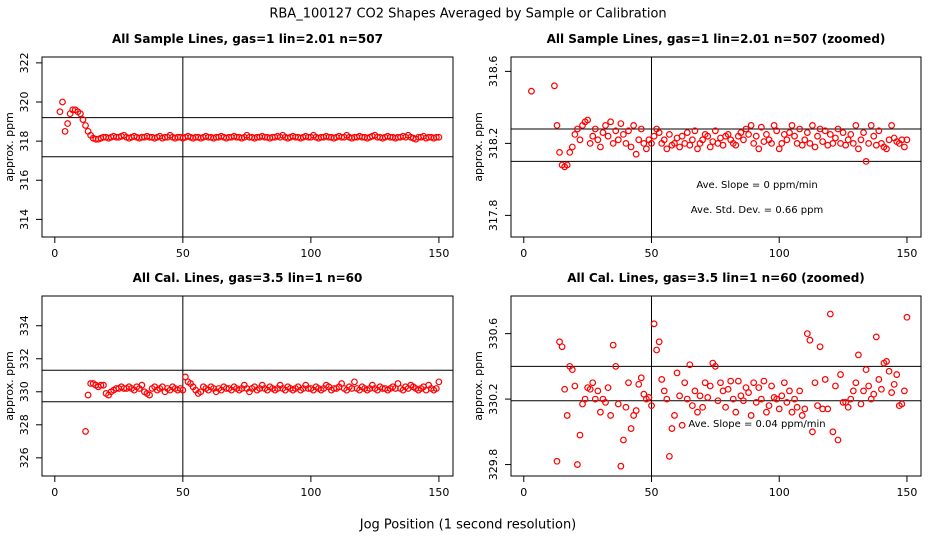 The width and height of the screenshot is (936, 540). I want to click on y-tick-label: 332, so click(24, 358).